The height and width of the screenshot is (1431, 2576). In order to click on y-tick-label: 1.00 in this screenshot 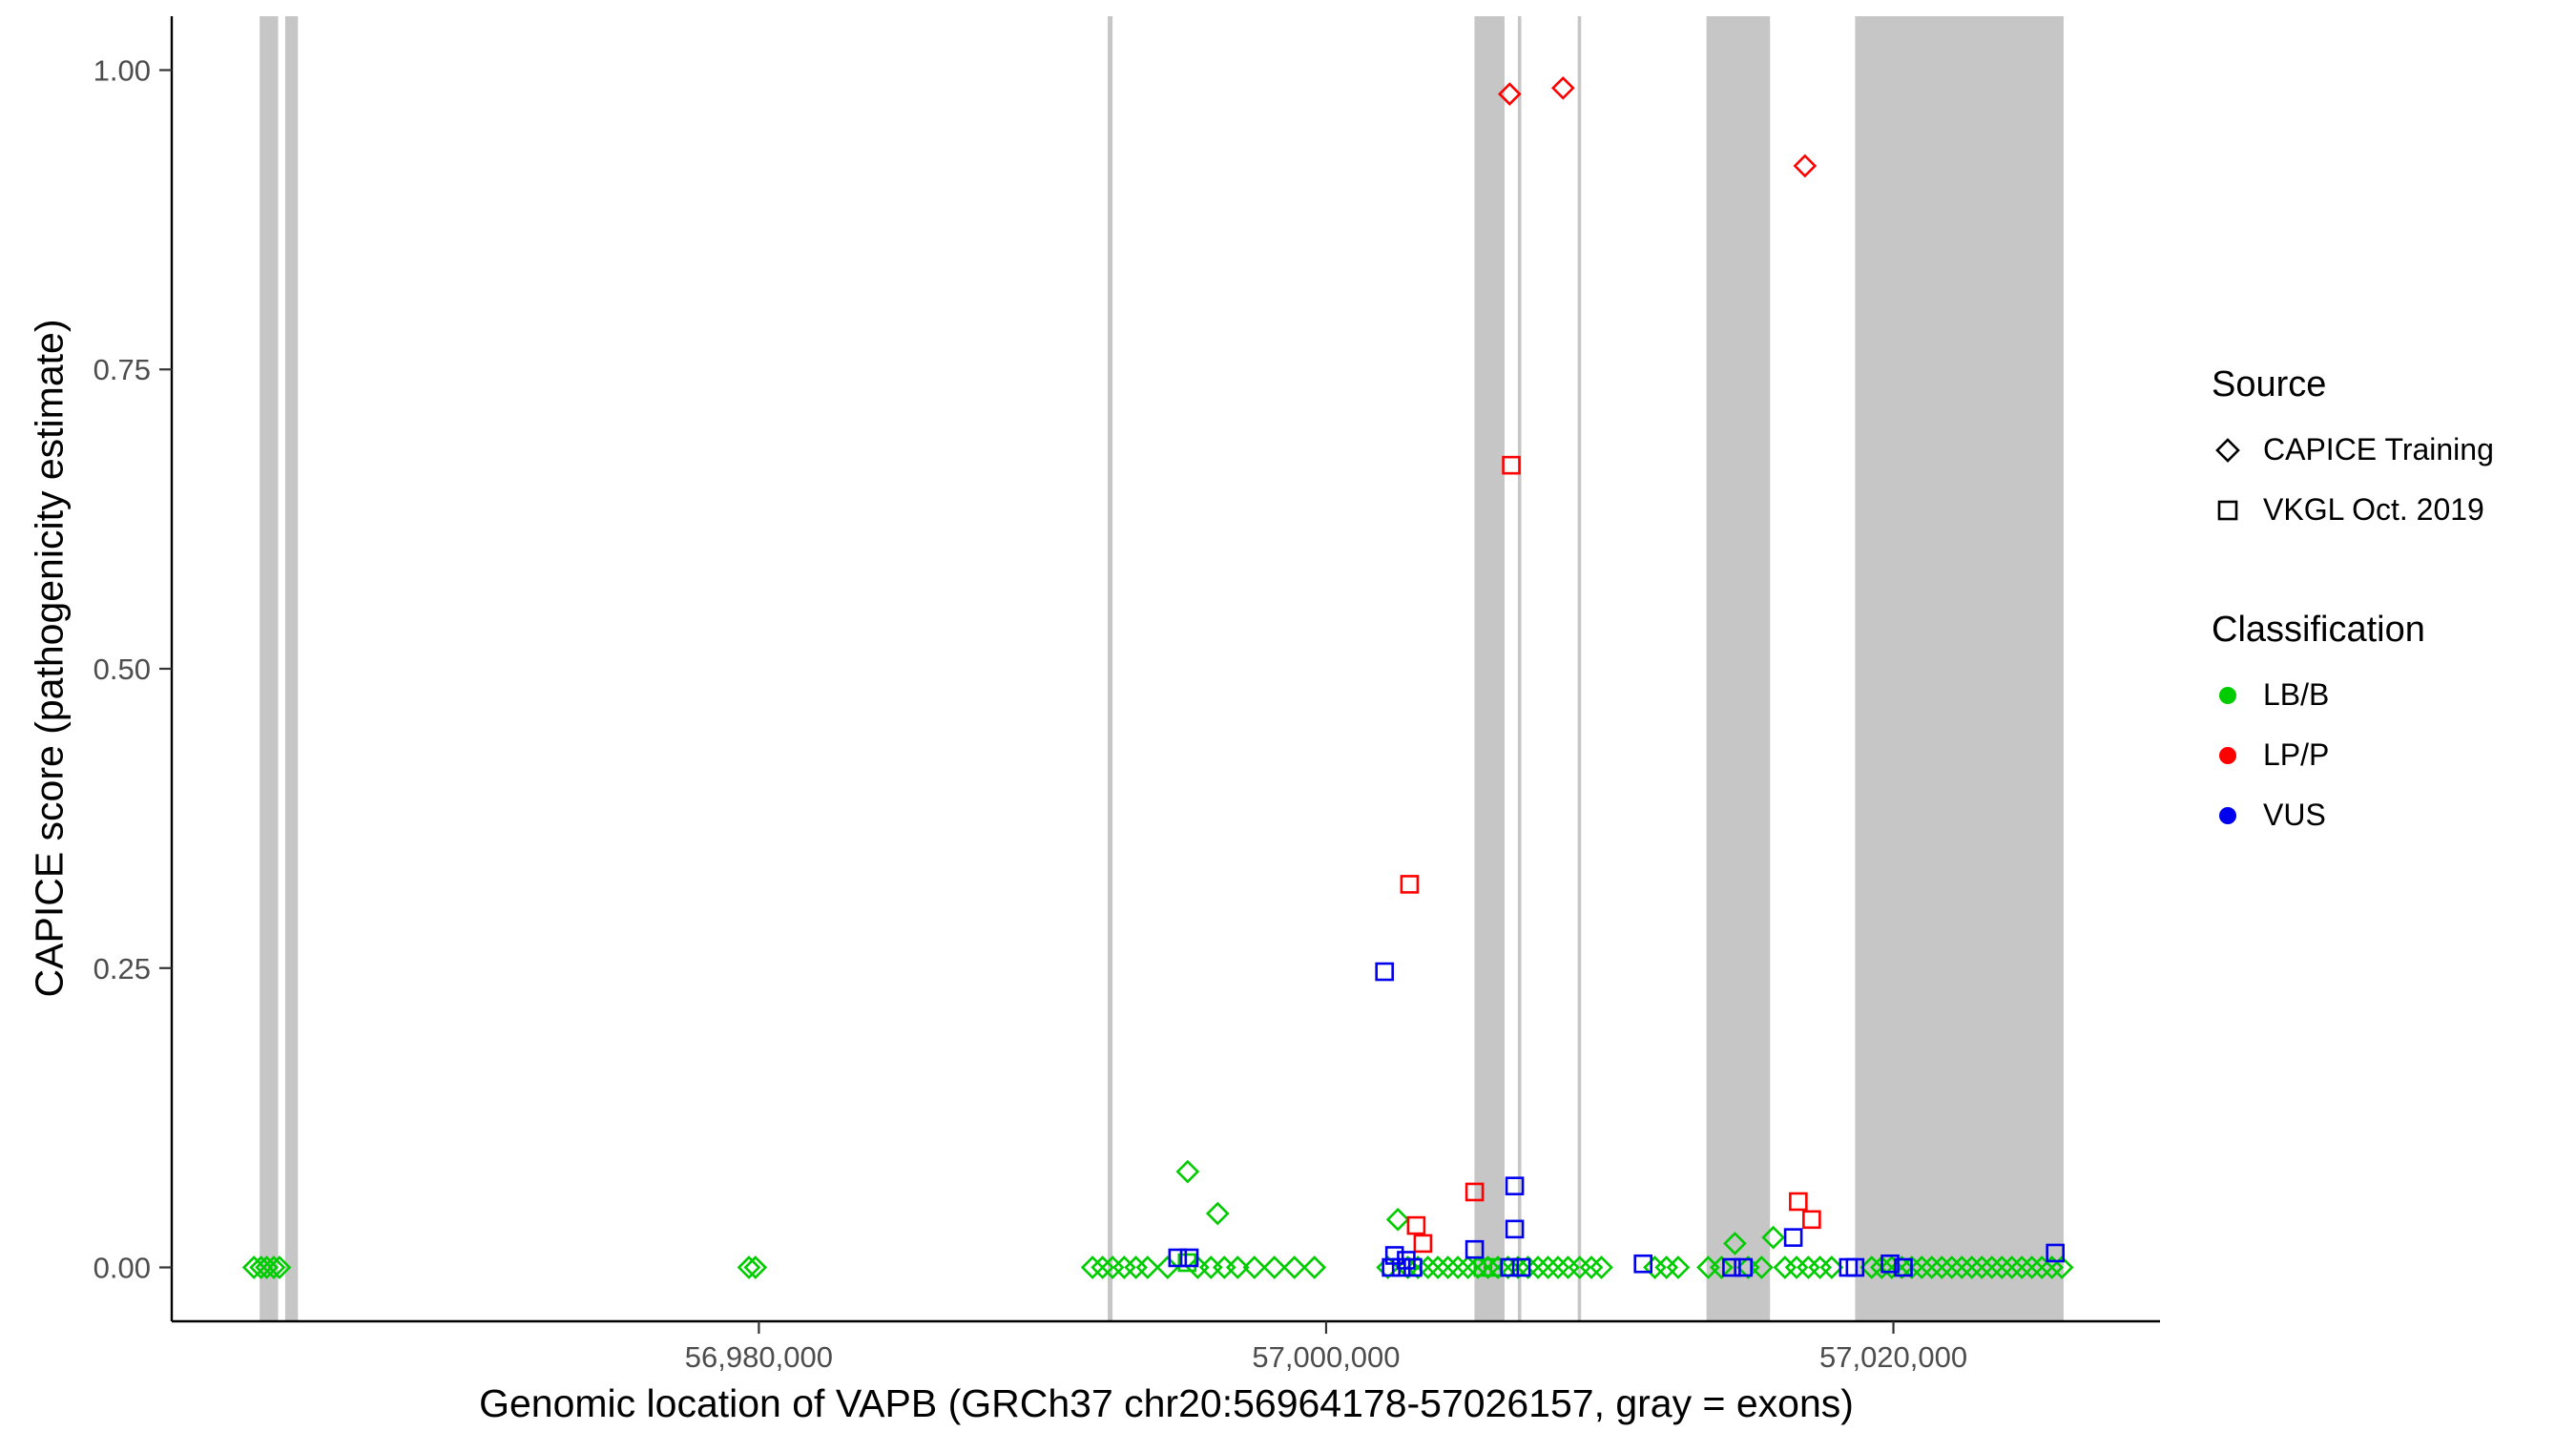, I will do `click(122, 70)`.